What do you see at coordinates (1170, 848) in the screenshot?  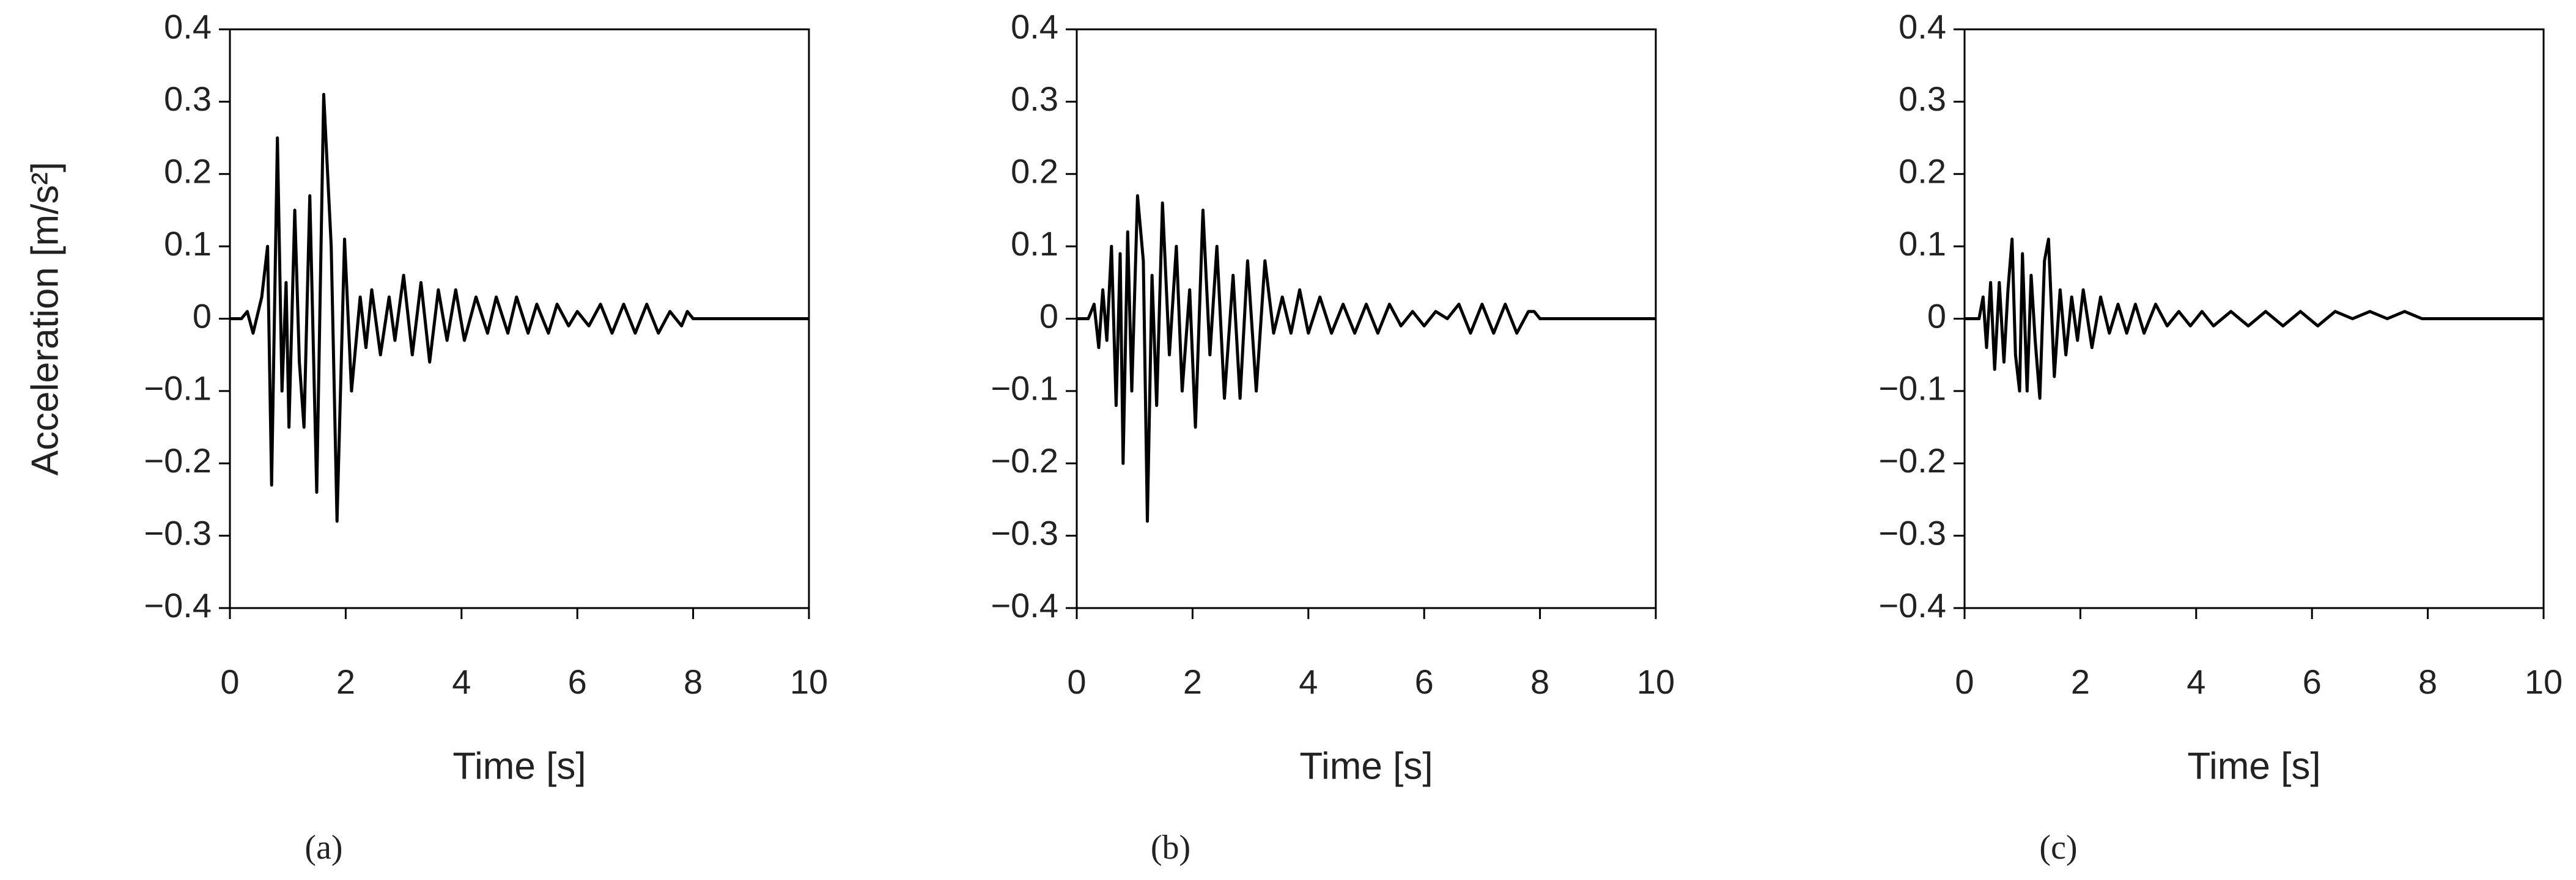 I see `caption: (b)` at bounding box center [1170, 848].